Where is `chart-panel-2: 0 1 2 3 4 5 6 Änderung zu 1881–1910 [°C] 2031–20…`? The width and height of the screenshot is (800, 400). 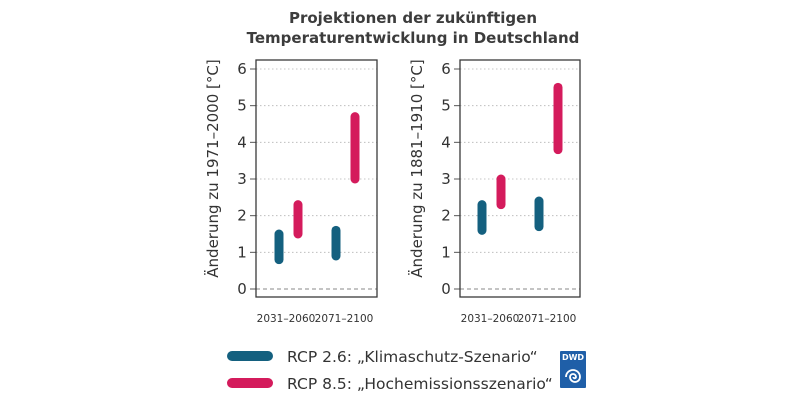 chart-panel-2: 0 1 2 3 4 5 6 Änderung zu 1881–1910 [°C] 2031–20… is located at coordinates (494, 192).